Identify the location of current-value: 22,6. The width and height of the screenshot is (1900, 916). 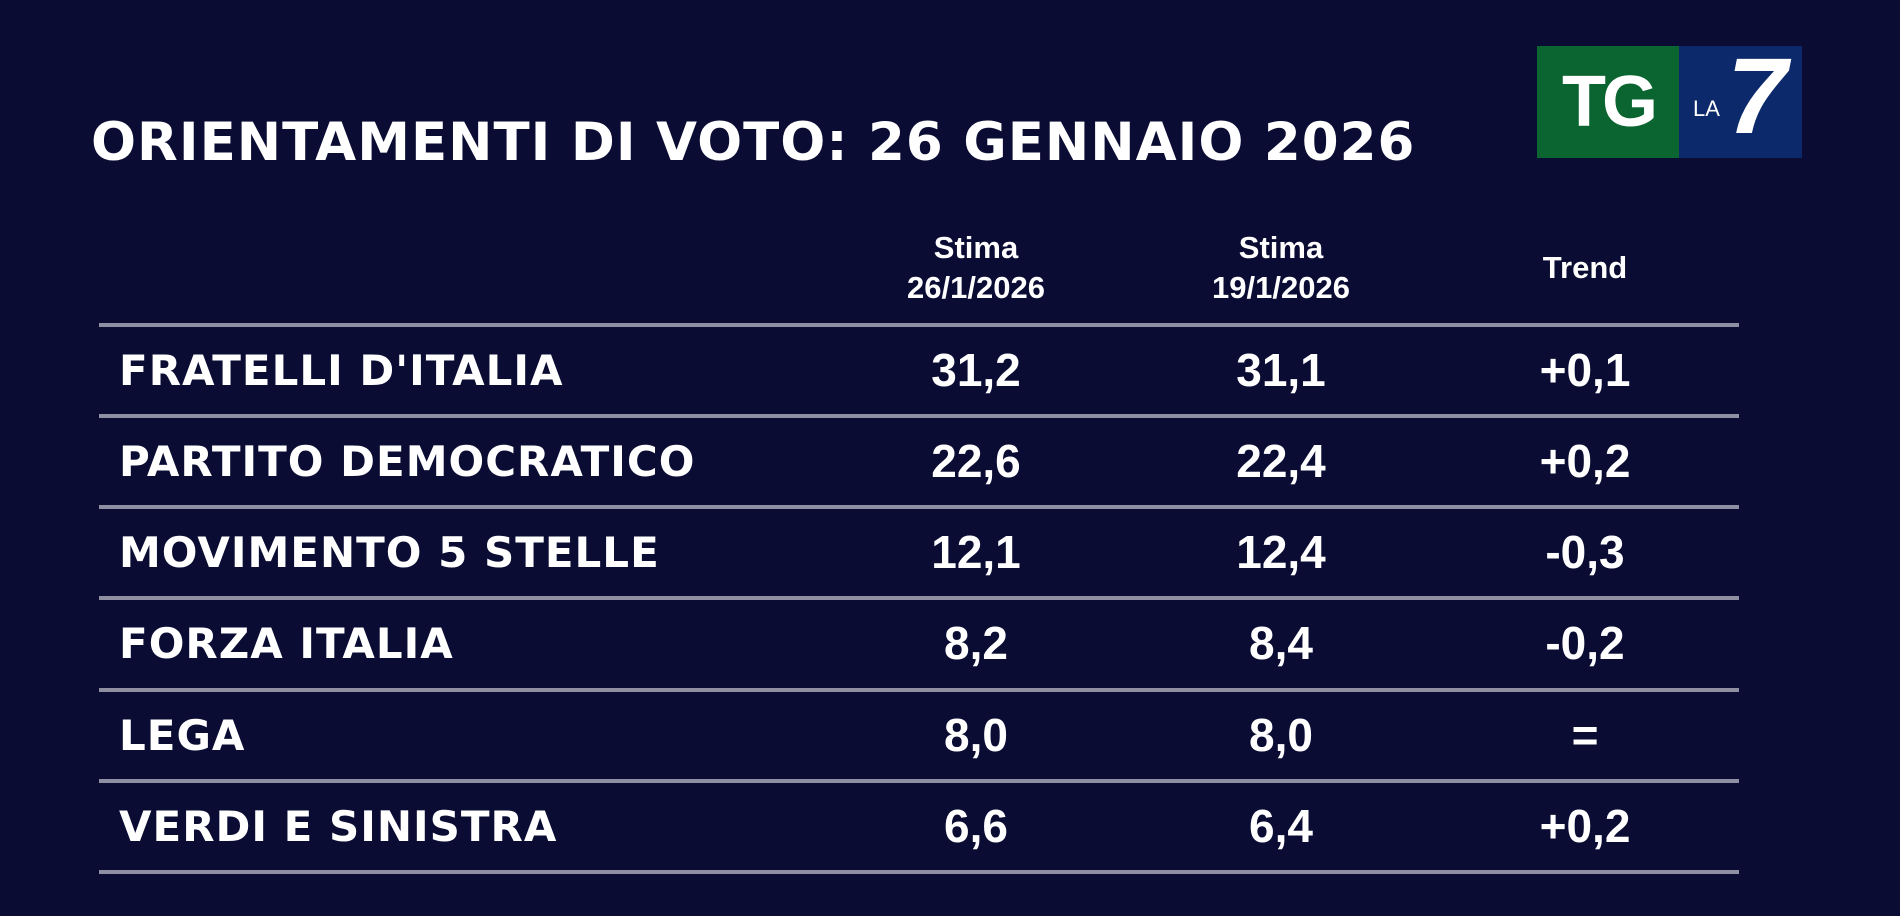
(976, 461).